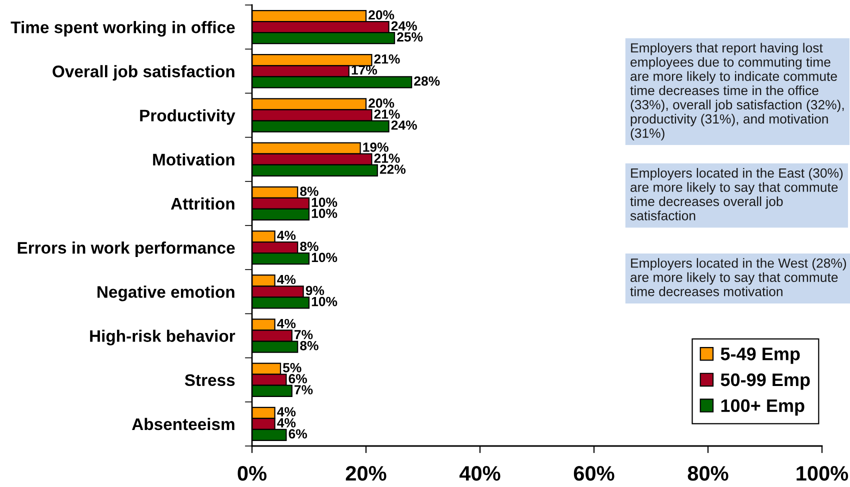  What do you see at coordinates (736, 194) in the screenshot?
I see `annotation: Employers located in the East (30%) are more likely to say that commute time decreases overall job satisfaction` at bounding box center [736, 194].